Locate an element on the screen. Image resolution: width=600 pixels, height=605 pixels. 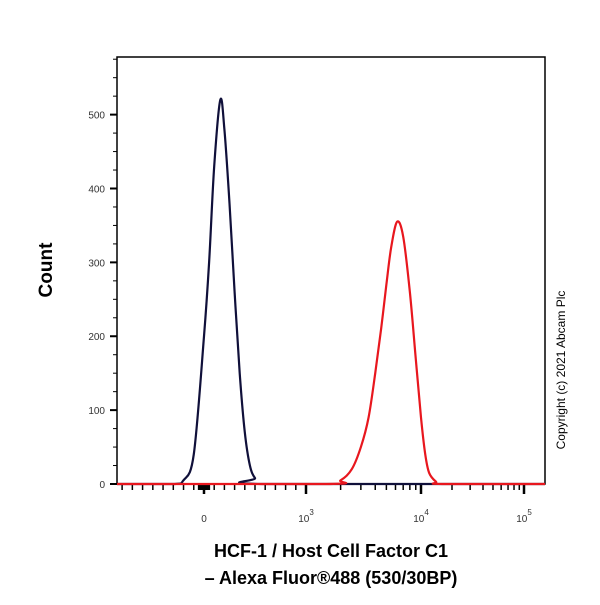
x-tick-exponent: 4 is located at coordinates (426, 512).